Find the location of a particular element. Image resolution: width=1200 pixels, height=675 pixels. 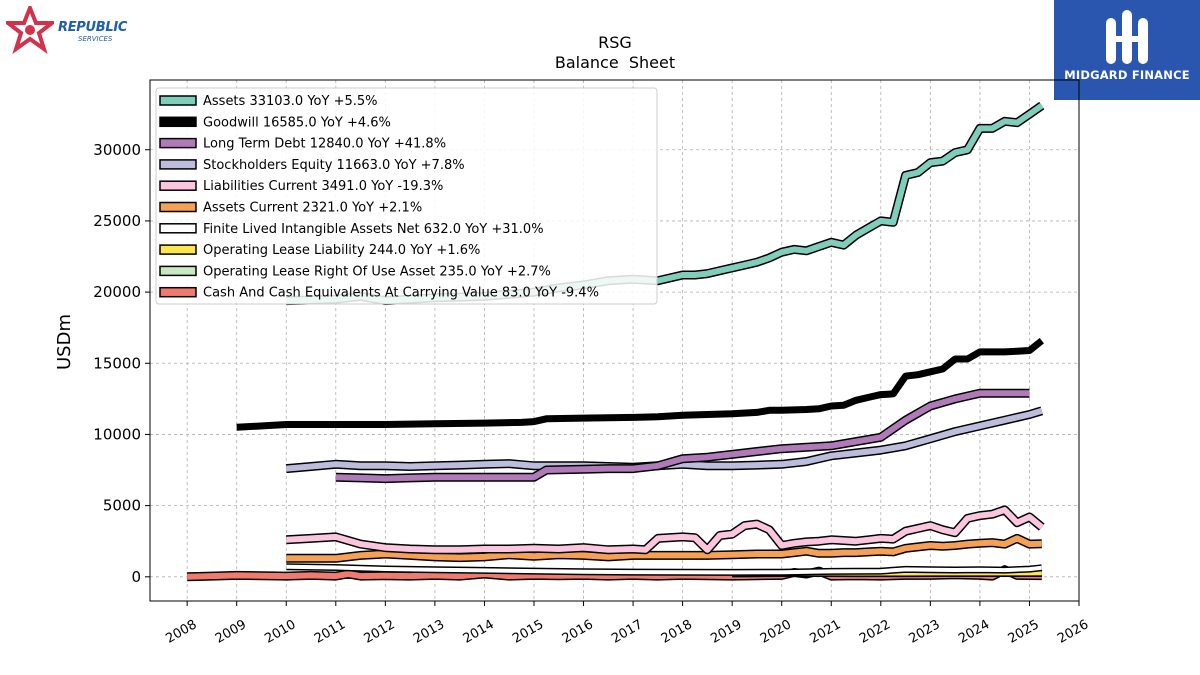

chart-subtitle: Balance Sheet is located at coordinates (615, 62).